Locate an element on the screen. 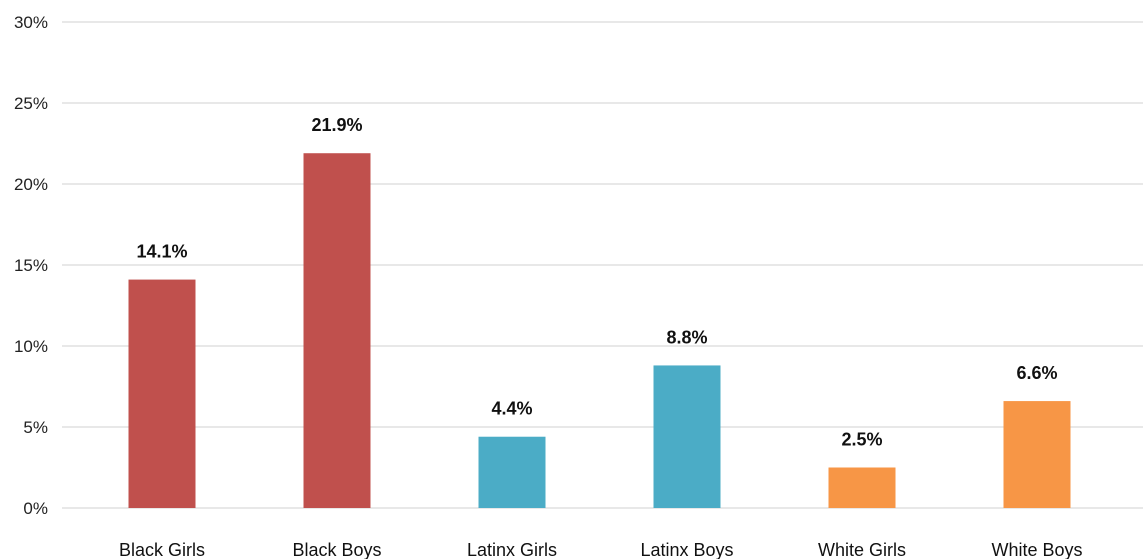 This screenshot has width=1143, height=559. data-label: 21.9% is located at coordinates (336, 125).